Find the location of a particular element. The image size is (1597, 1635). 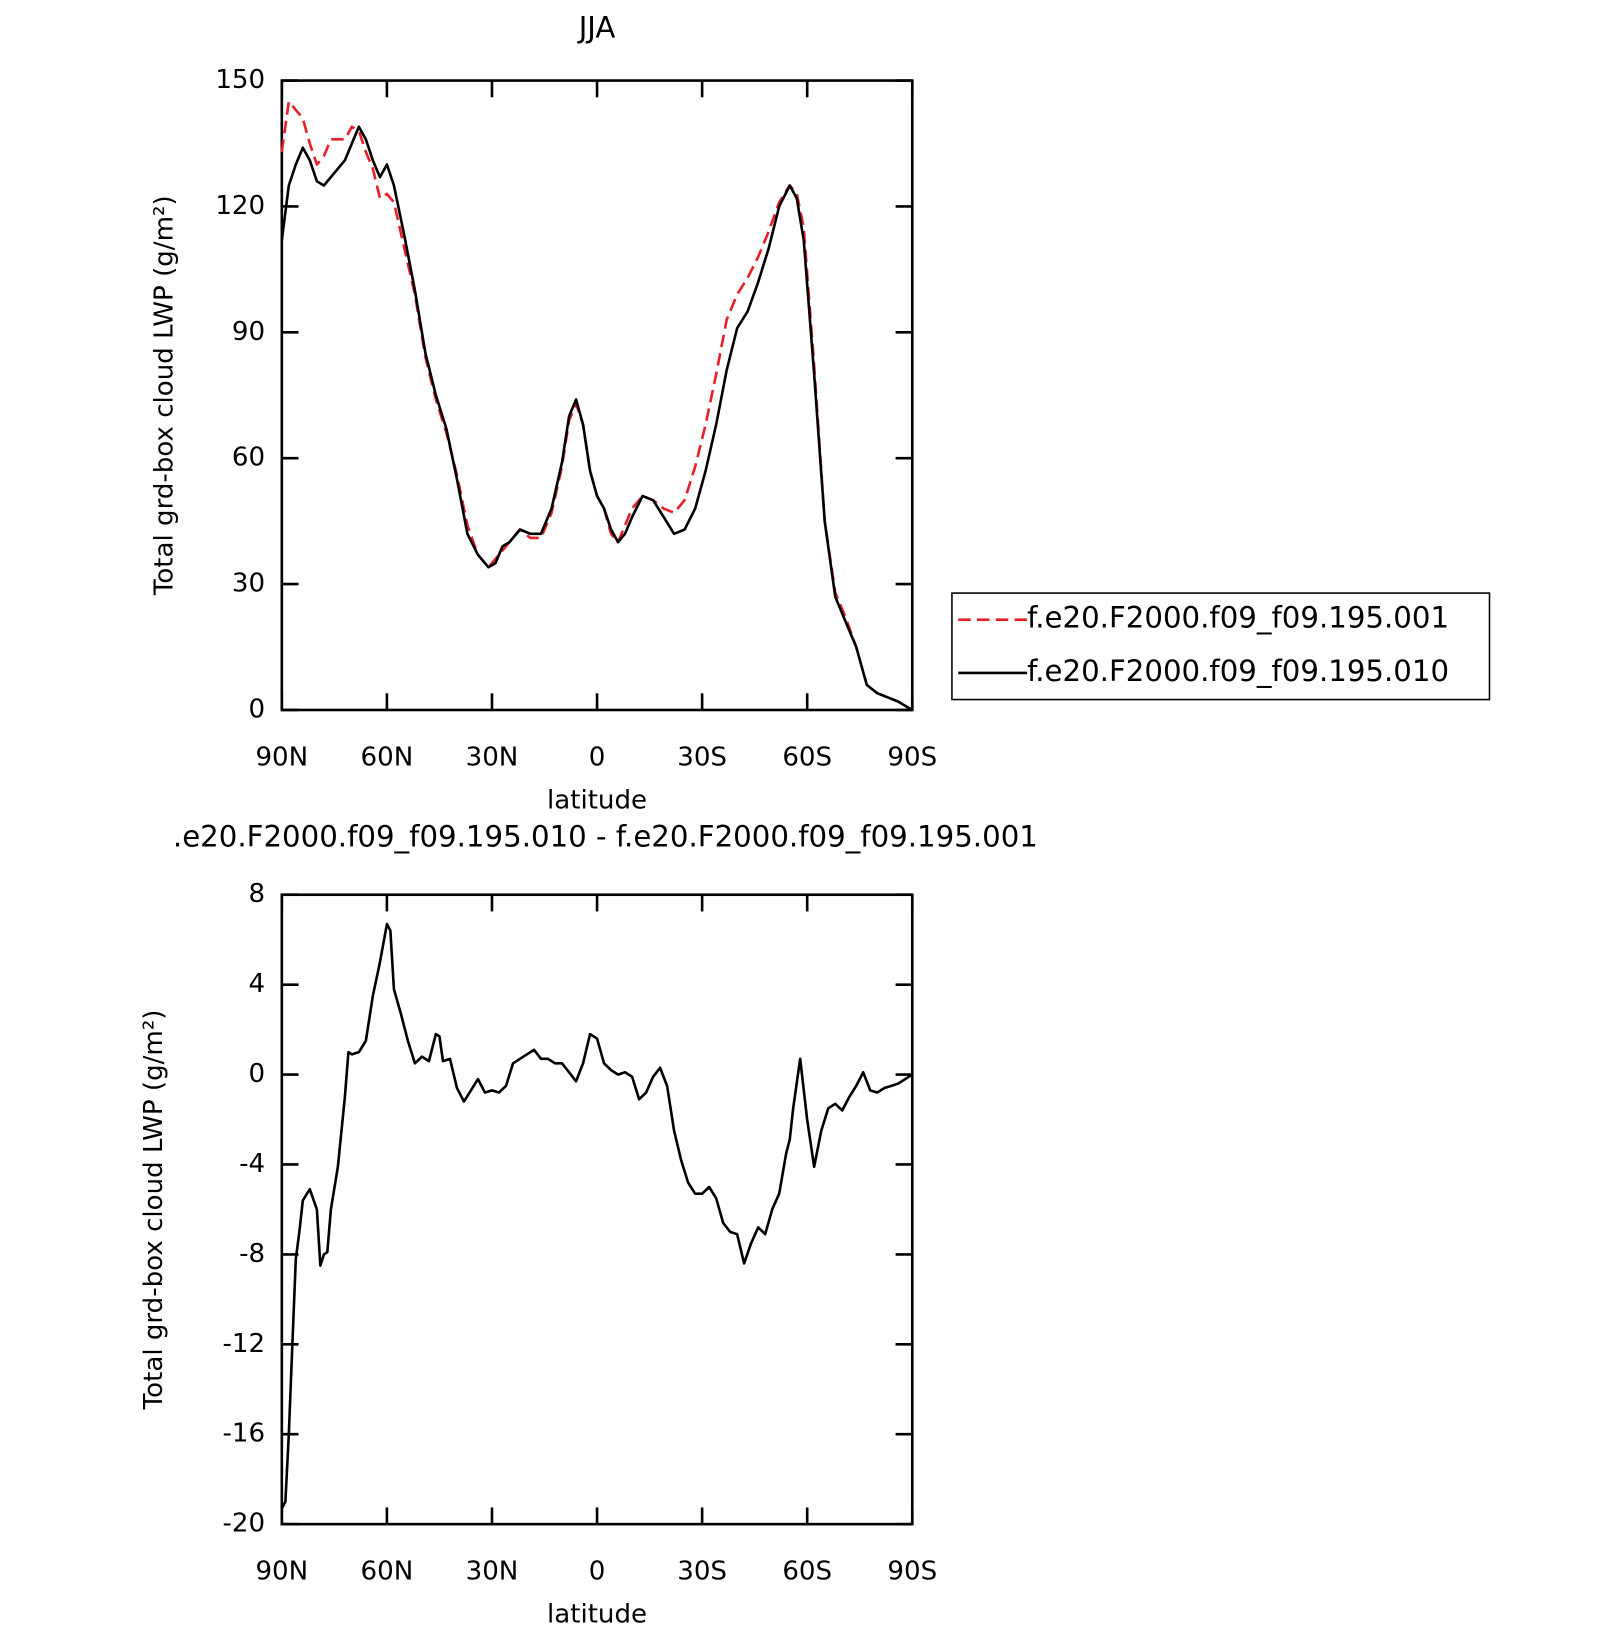

y-tick-label: 4 is located at coordinates (257, 984).